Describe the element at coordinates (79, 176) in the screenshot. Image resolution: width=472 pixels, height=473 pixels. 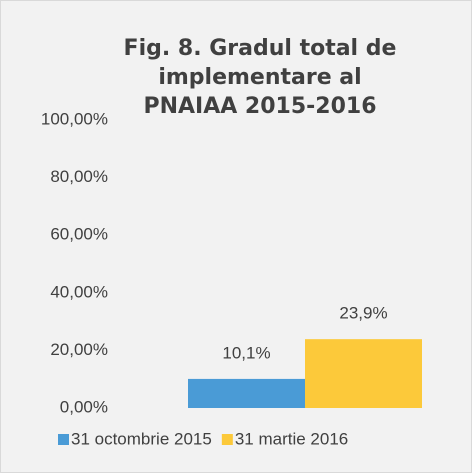
I see `y-tick-label: 80,00%` at that location.